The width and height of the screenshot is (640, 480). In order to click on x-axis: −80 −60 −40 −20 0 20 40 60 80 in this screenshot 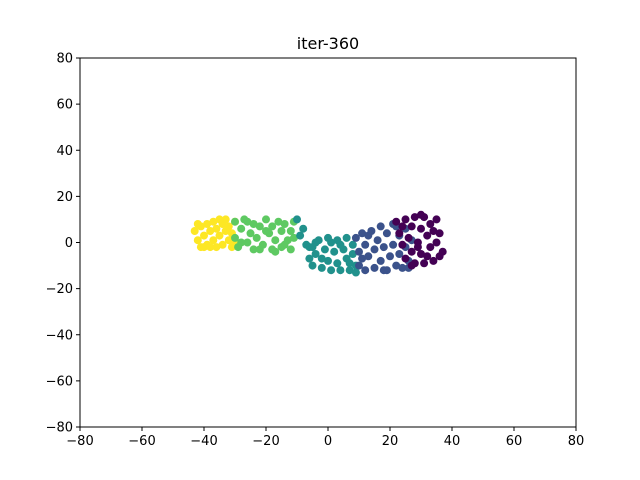, I will do `click(325, 438)`.